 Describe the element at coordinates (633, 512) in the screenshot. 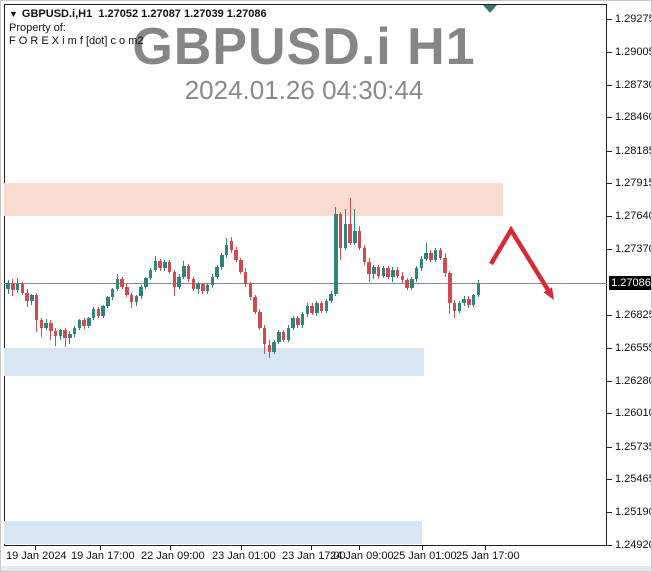

I see `price-axis-label: 1.25190` at that location.